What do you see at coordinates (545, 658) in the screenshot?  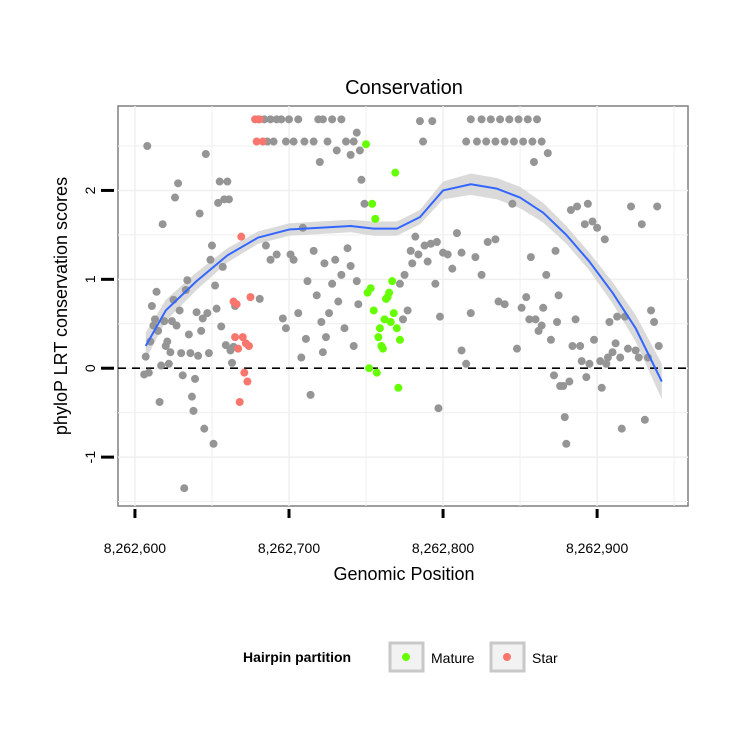 I see `legend-label-star: Star` at bounding box center [545, 658].